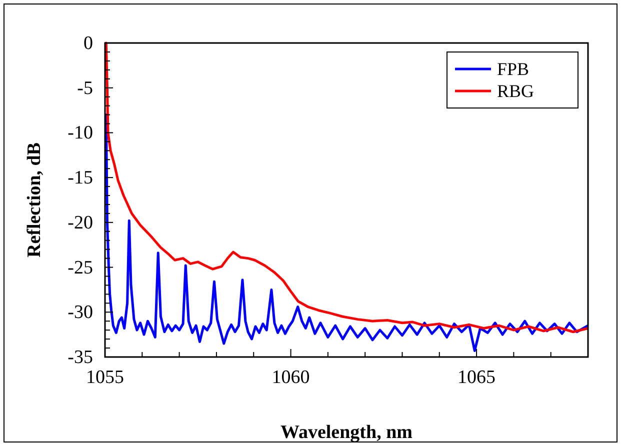 The width and height of the screenshot is (621, 446). I want to click on y-tick-label: -5, so click(85, 88).